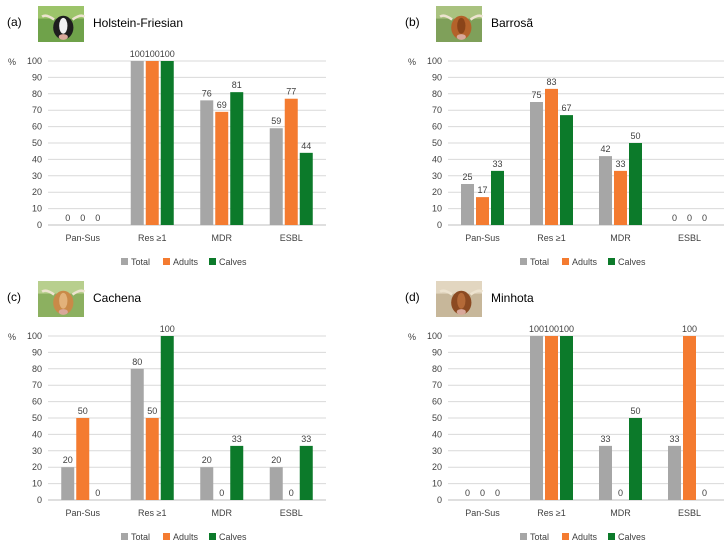  I want to click on data-label: 67, so click(566, 108).